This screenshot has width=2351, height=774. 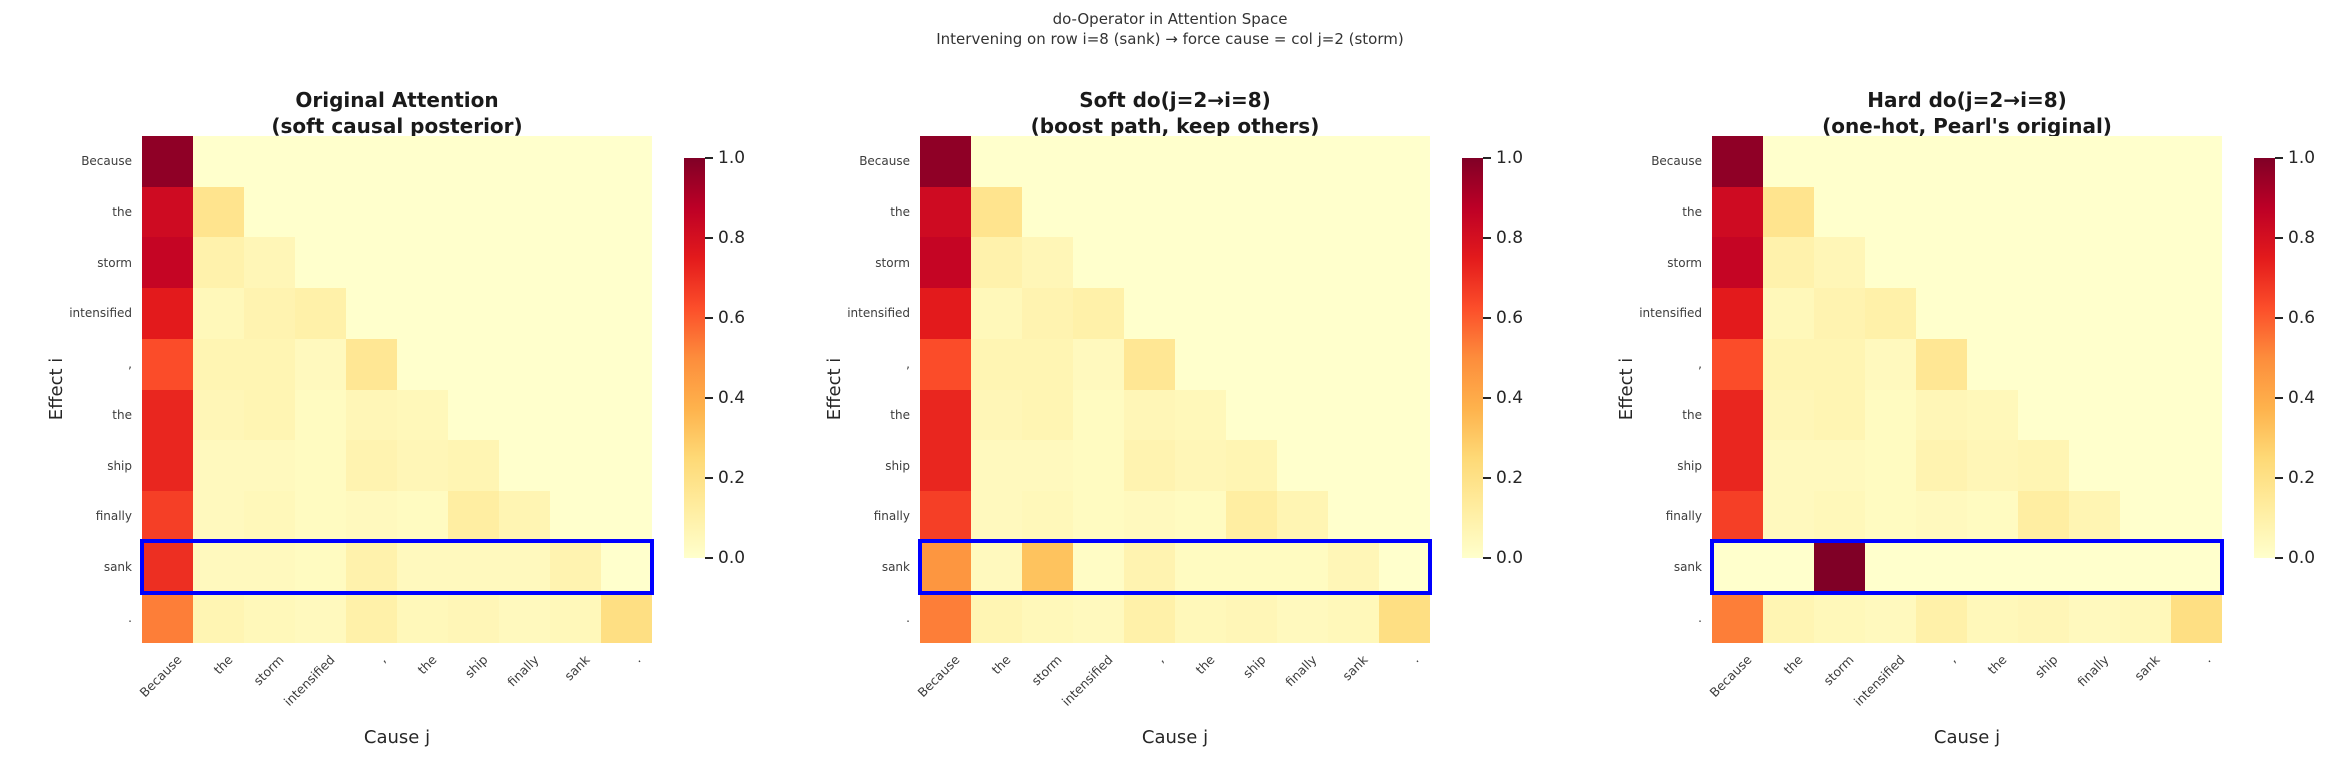 What do you see at coordinates (1510, 238) in the screenshot?
I see `colorbar-tick-label: 0.8` at bounding box center [1510, 238].